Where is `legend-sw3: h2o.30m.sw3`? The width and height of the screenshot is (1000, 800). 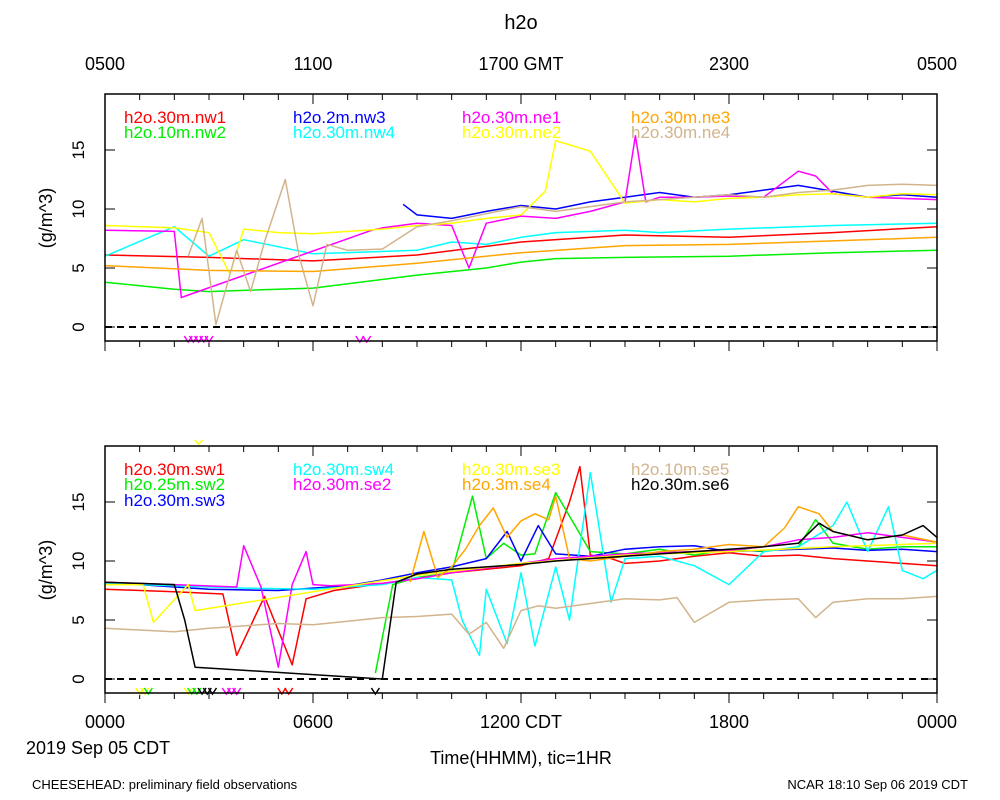
legend-sw3: h2o.30m.sw3 is located at coordinates (174, 500).